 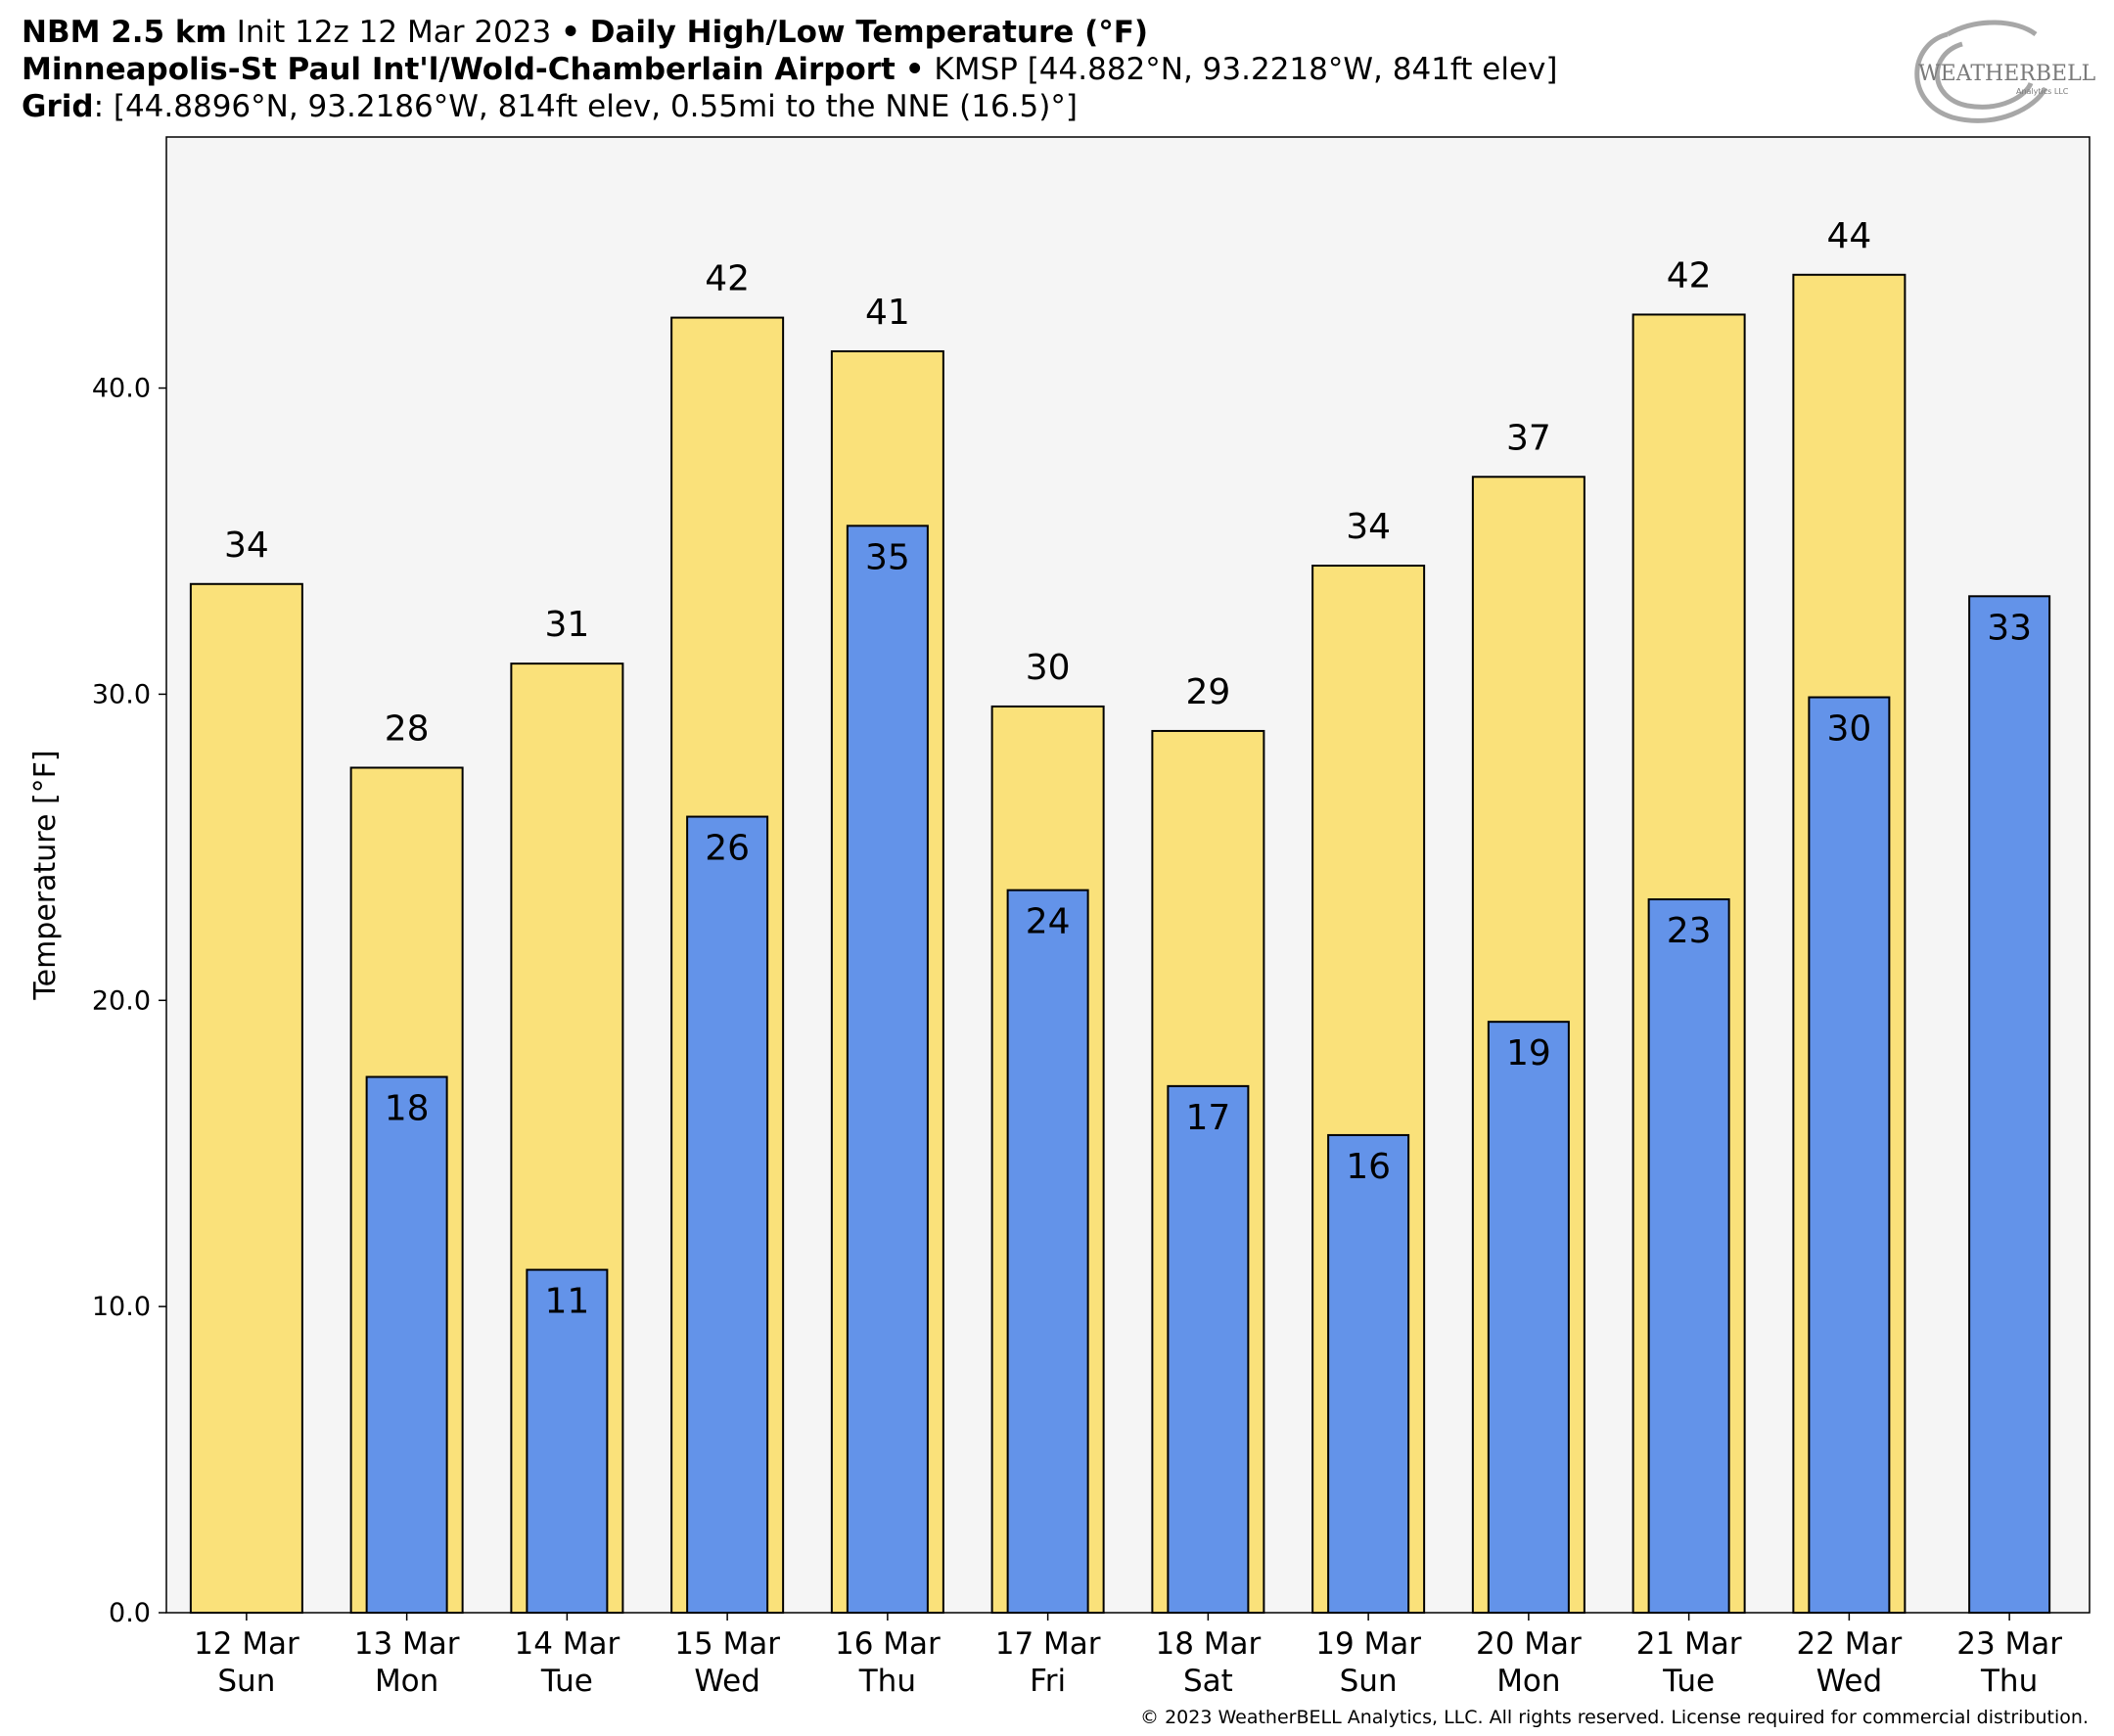 I want to click on high-temp-bar, so click(x=246, y=1099).